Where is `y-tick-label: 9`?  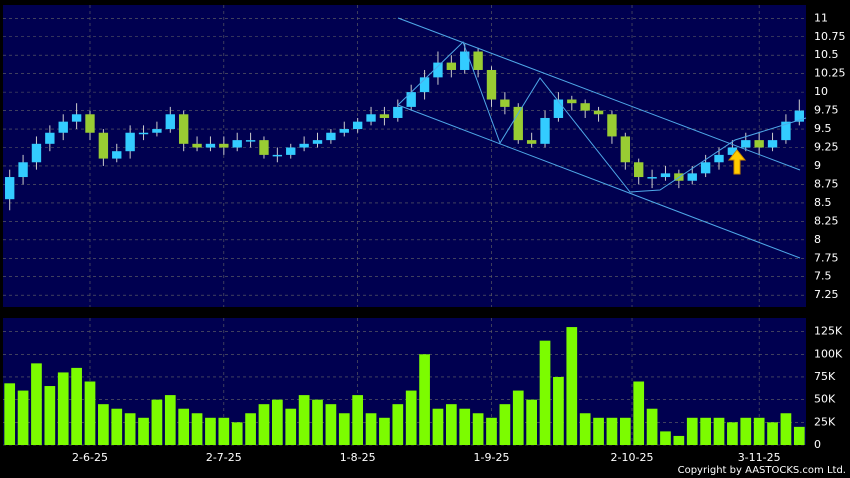 y-tick-label: 9 is located at coordinates (817, 165).